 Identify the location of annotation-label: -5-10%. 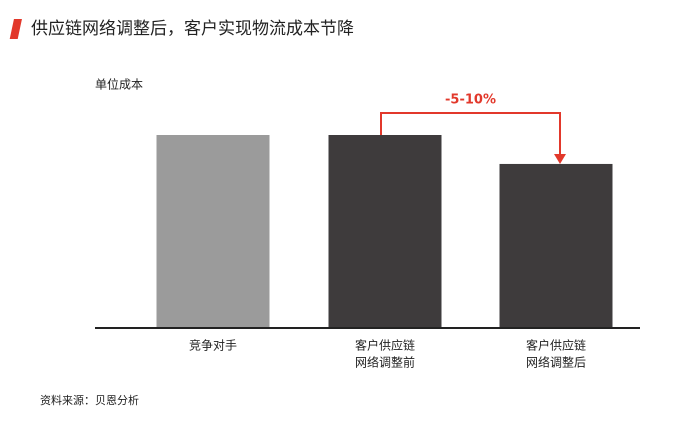
(470, 100).